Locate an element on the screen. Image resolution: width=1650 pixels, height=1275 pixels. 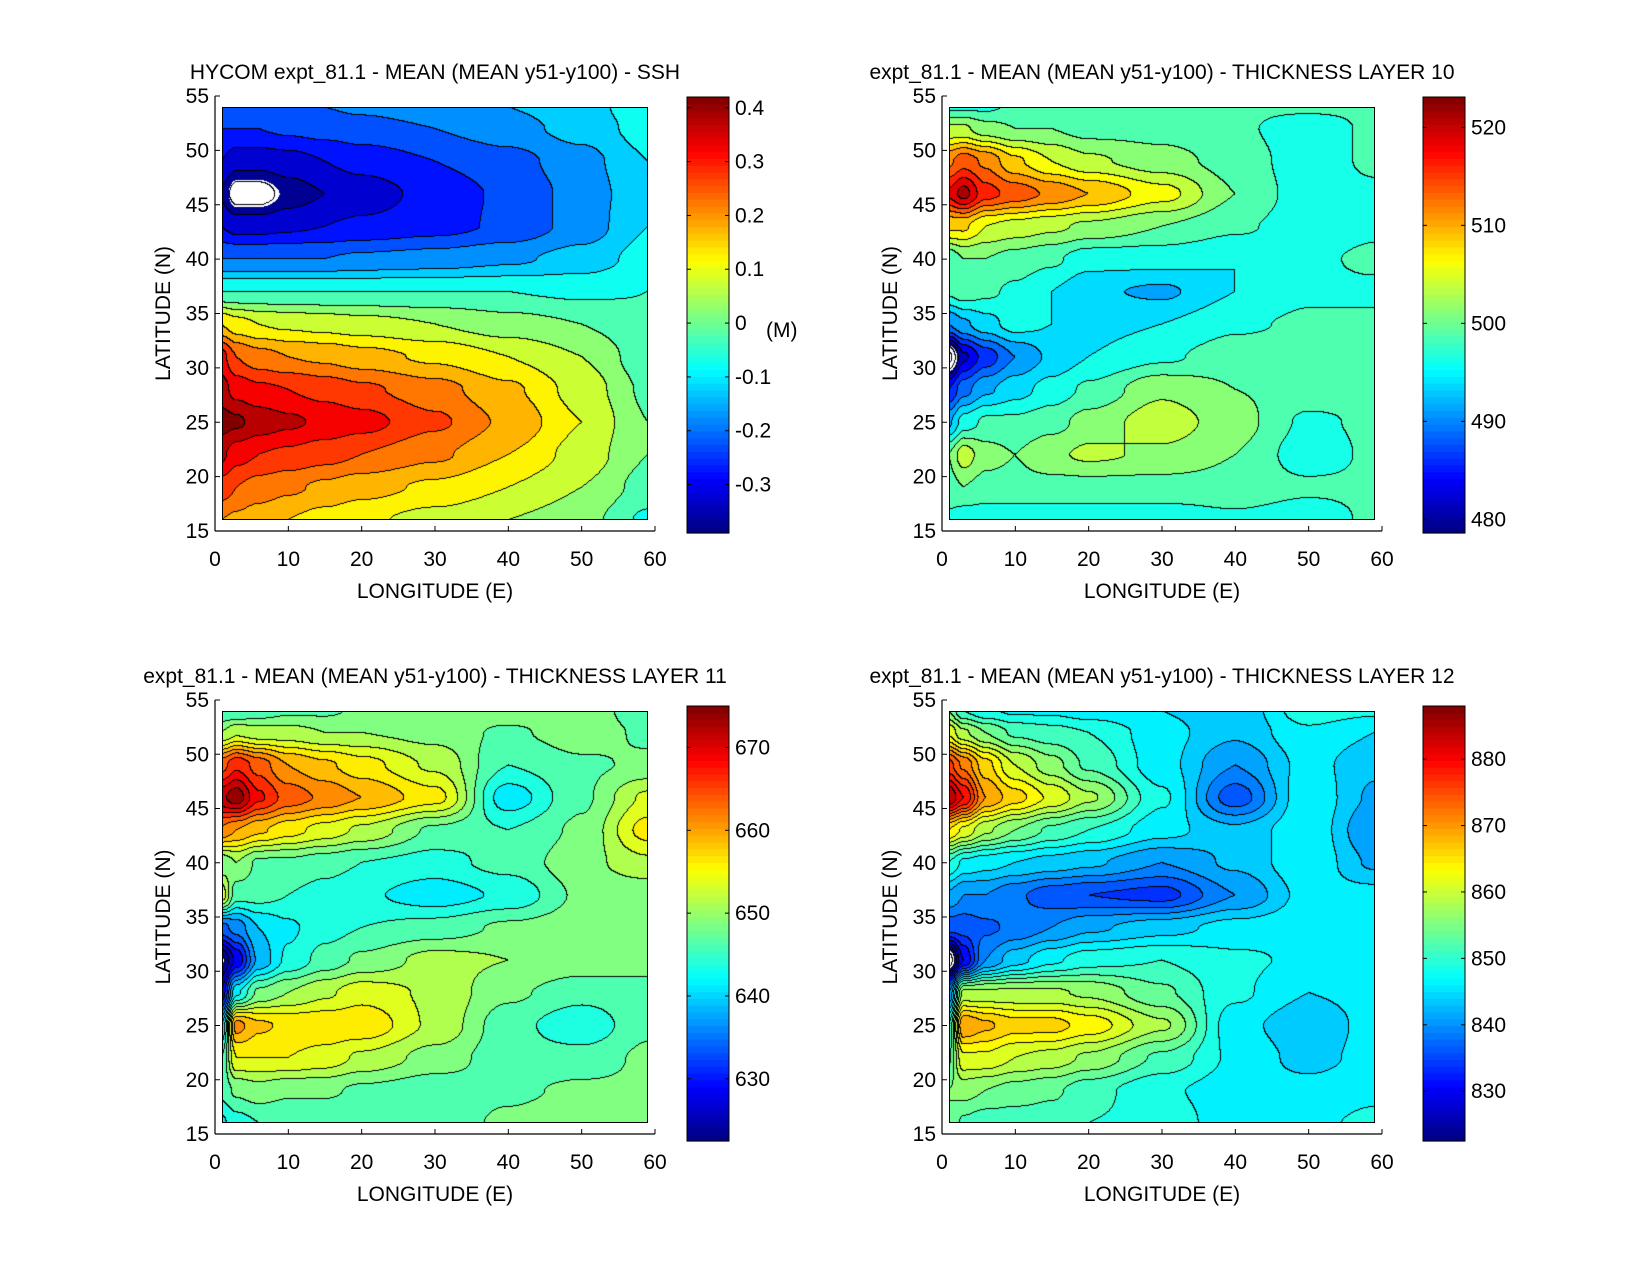
x-tick-label: 0 is located at coordinates (215, 559).